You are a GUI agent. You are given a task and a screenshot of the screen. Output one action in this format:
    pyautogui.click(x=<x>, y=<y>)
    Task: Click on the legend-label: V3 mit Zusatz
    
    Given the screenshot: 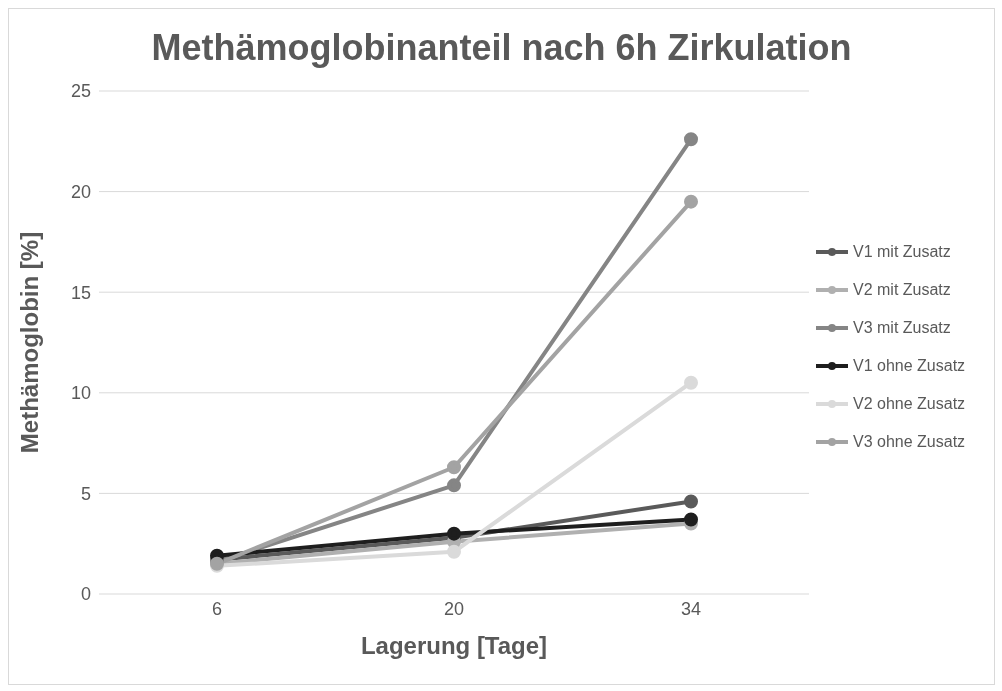 What is the action you would take?
    pyautogui.click(x=902, y=327)
    